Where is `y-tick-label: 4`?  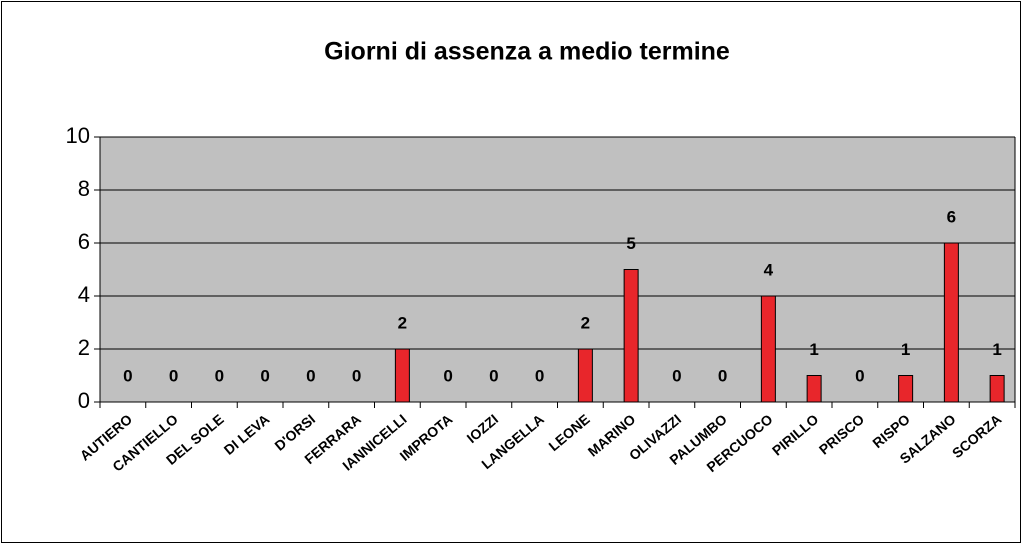 y-tick-label: 4 is located at coordinates (84, 294).